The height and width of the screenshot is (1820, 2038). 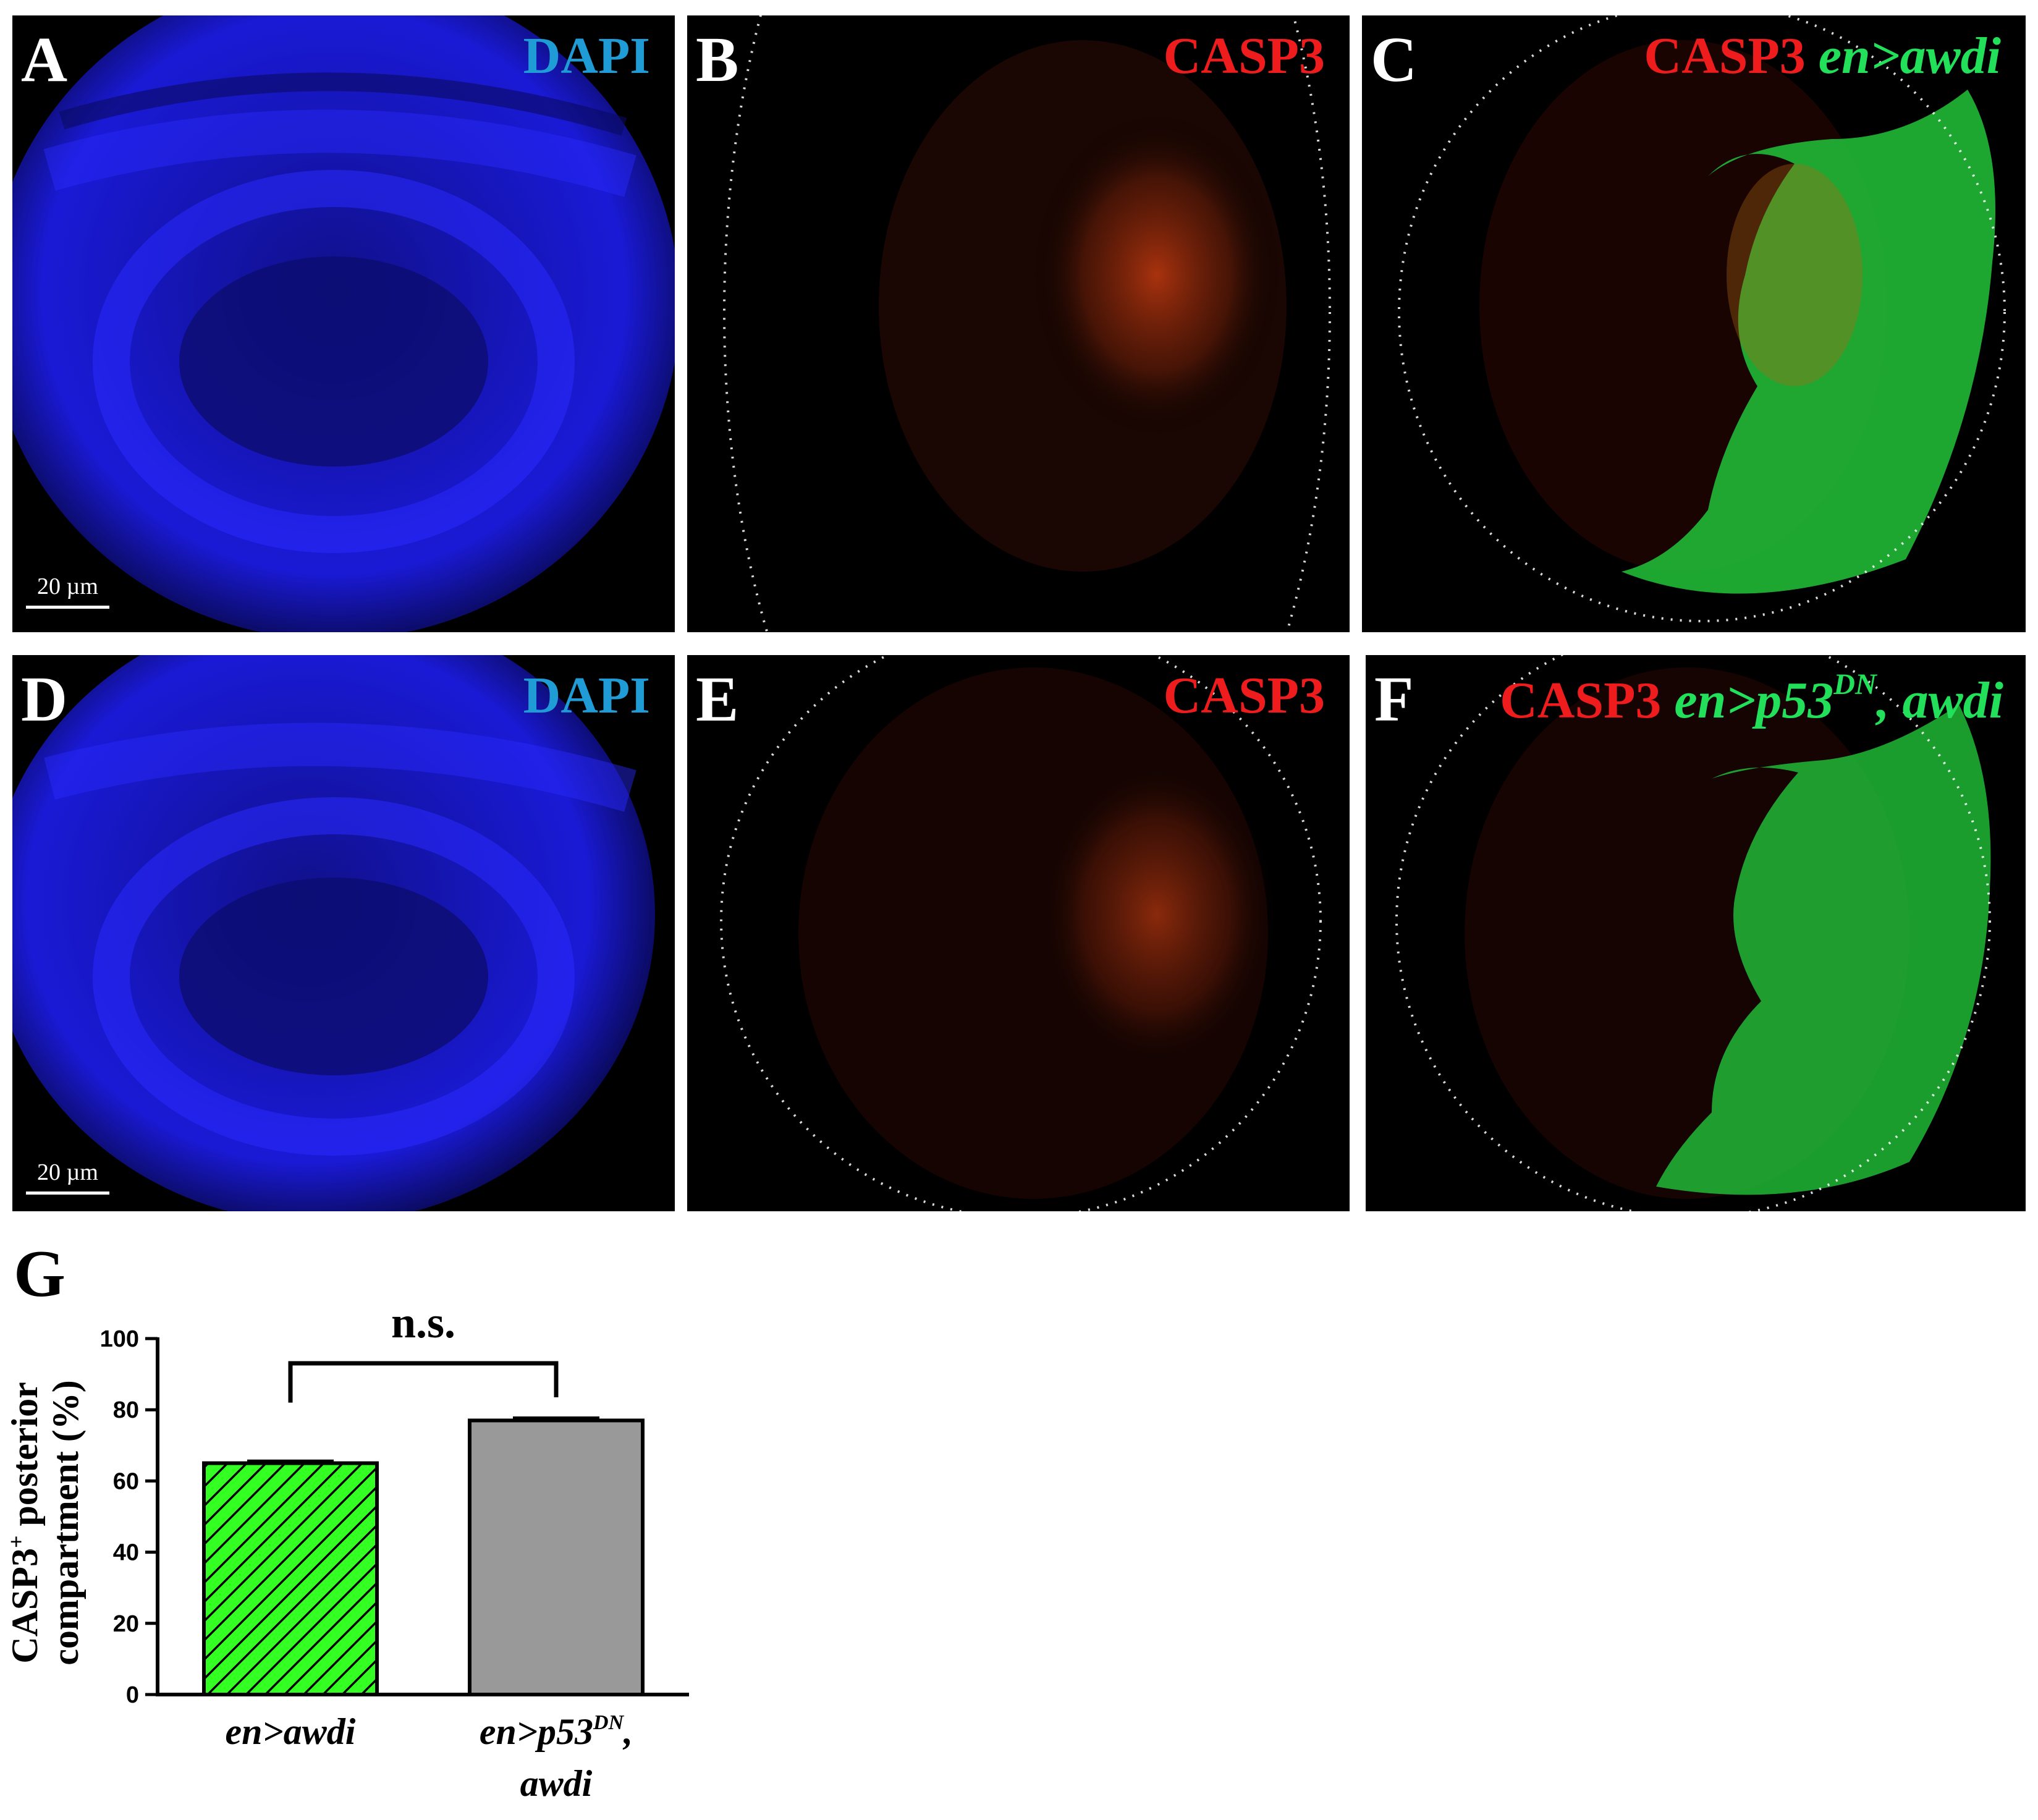 I want to click on genotype-label-main: en>p53, so click(x=1754, y=700).